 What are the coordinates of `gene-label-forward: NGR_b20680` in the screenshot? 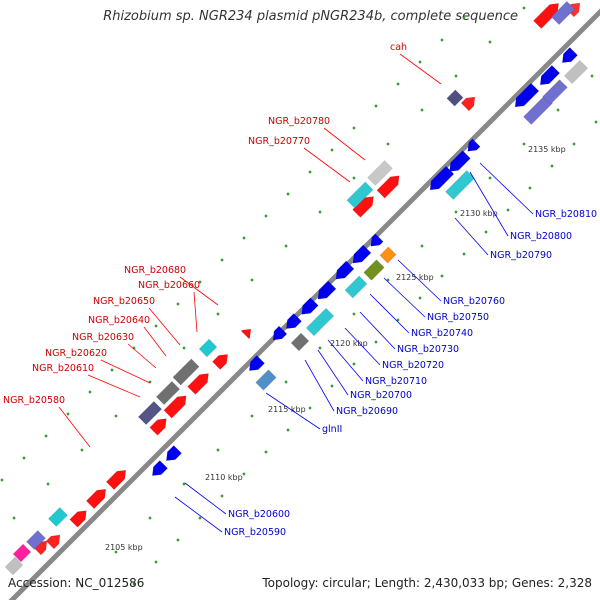 It's located at (155, 270).